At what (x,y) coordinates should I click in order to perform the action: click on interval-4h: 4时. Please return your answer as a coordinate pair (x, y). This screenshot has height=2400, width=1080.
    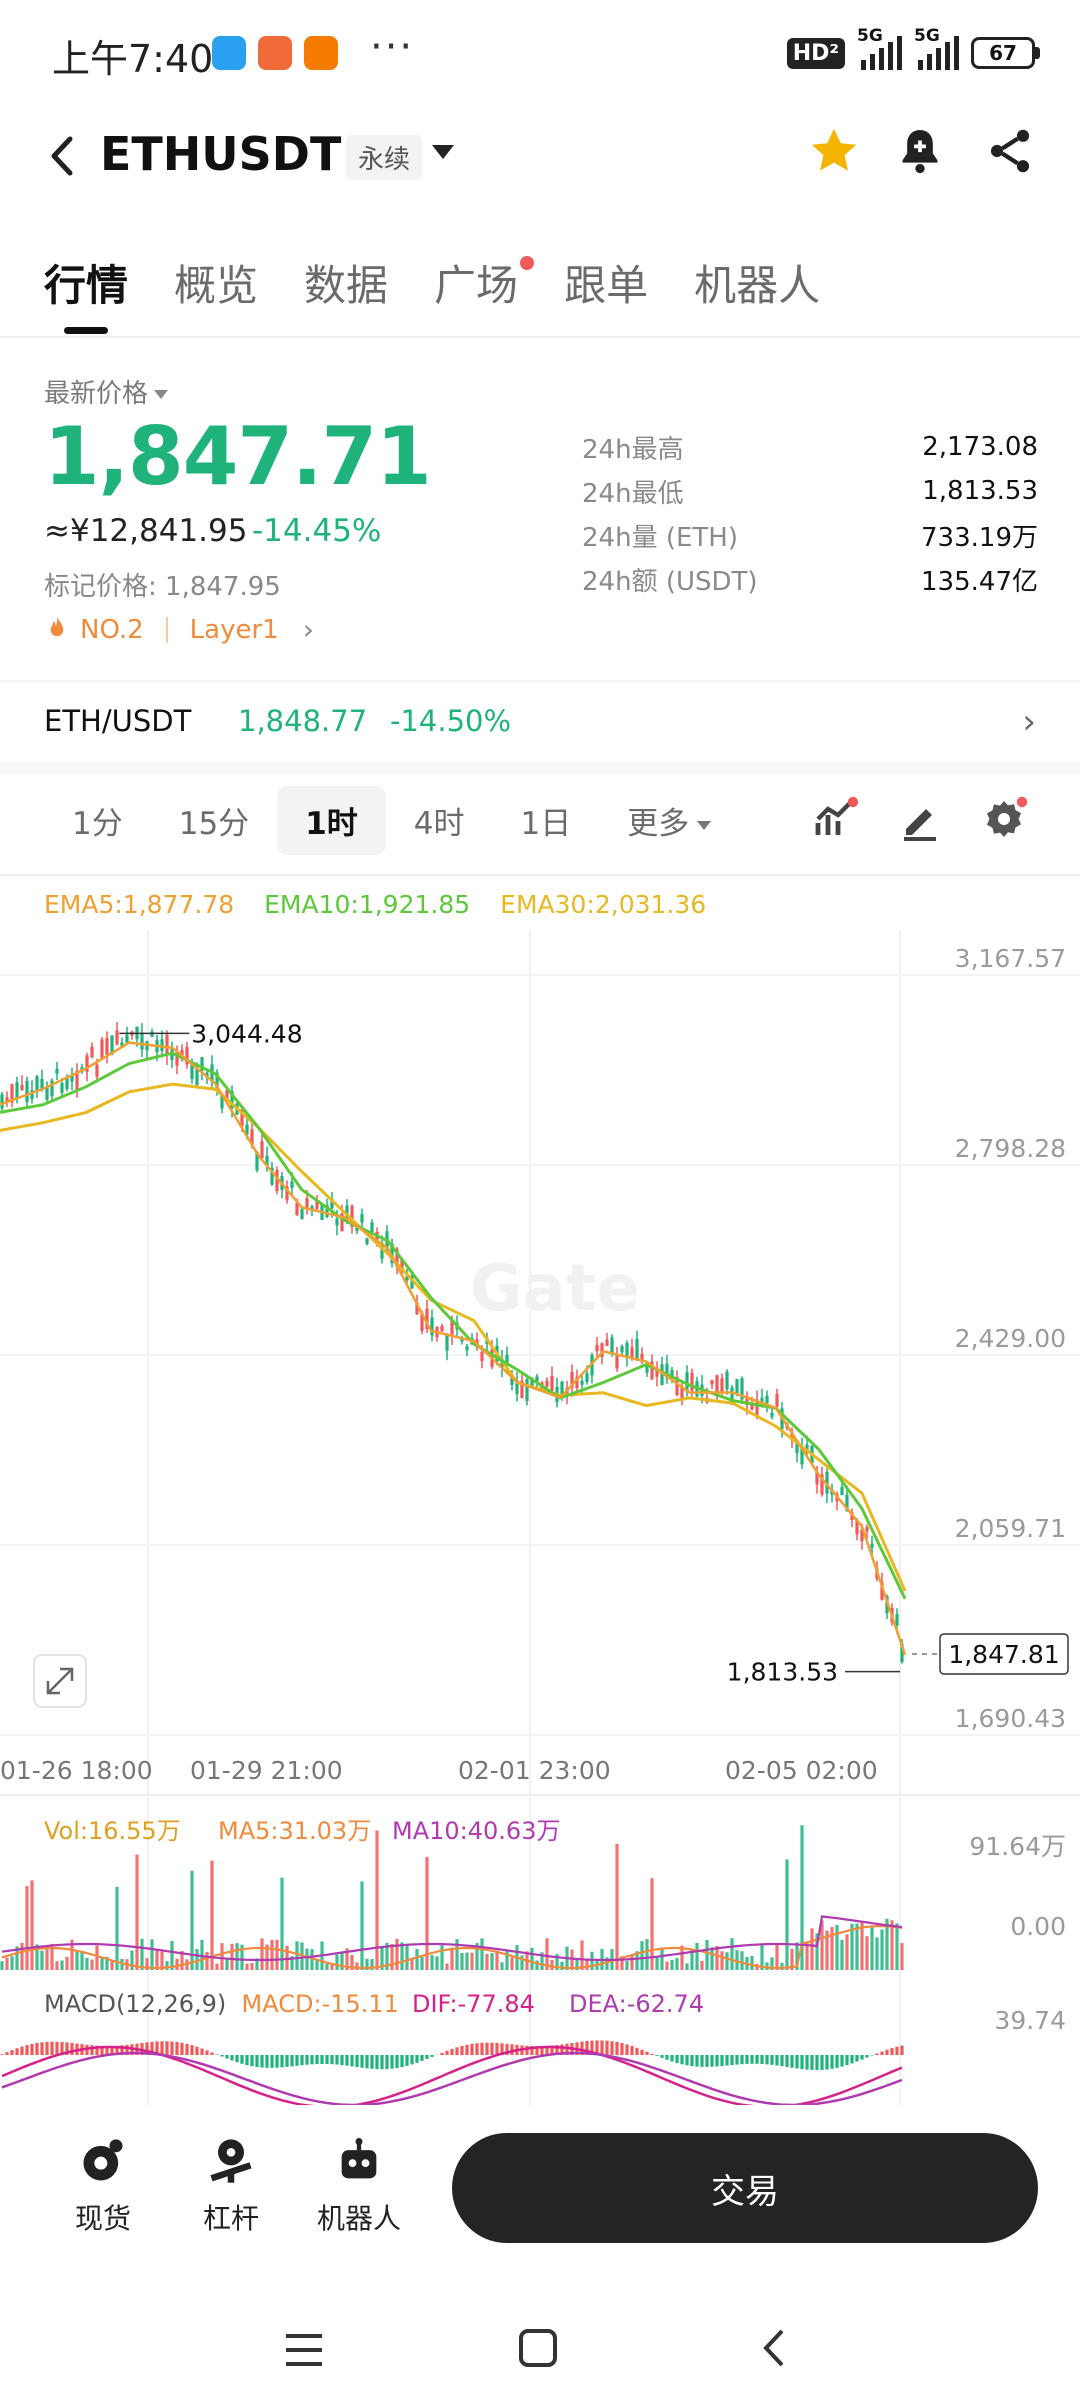
    Looking at the image, I should click on (439, 824).